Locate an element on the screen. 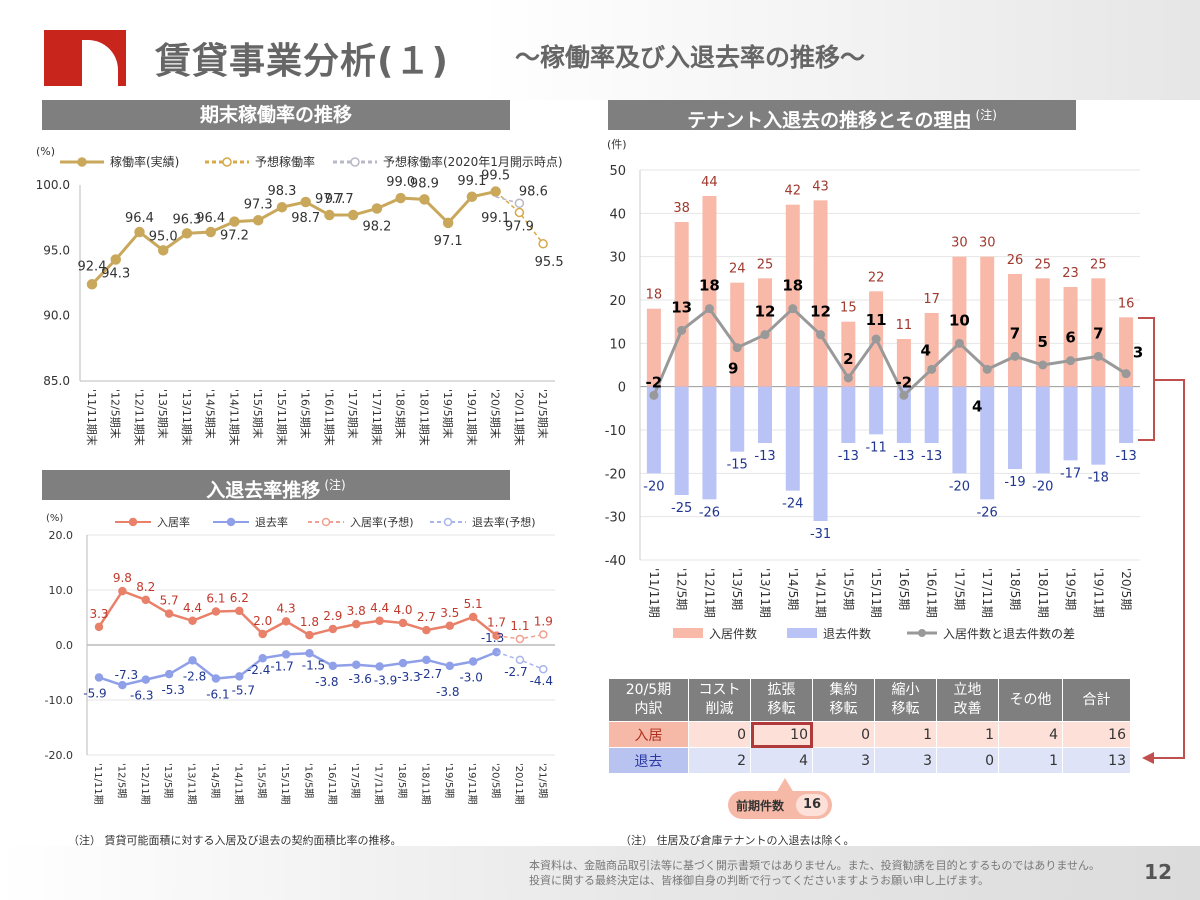  breakdown-row-out: 退去 2 4 3 3 0 1 13 is located at coordinates (869, 760).